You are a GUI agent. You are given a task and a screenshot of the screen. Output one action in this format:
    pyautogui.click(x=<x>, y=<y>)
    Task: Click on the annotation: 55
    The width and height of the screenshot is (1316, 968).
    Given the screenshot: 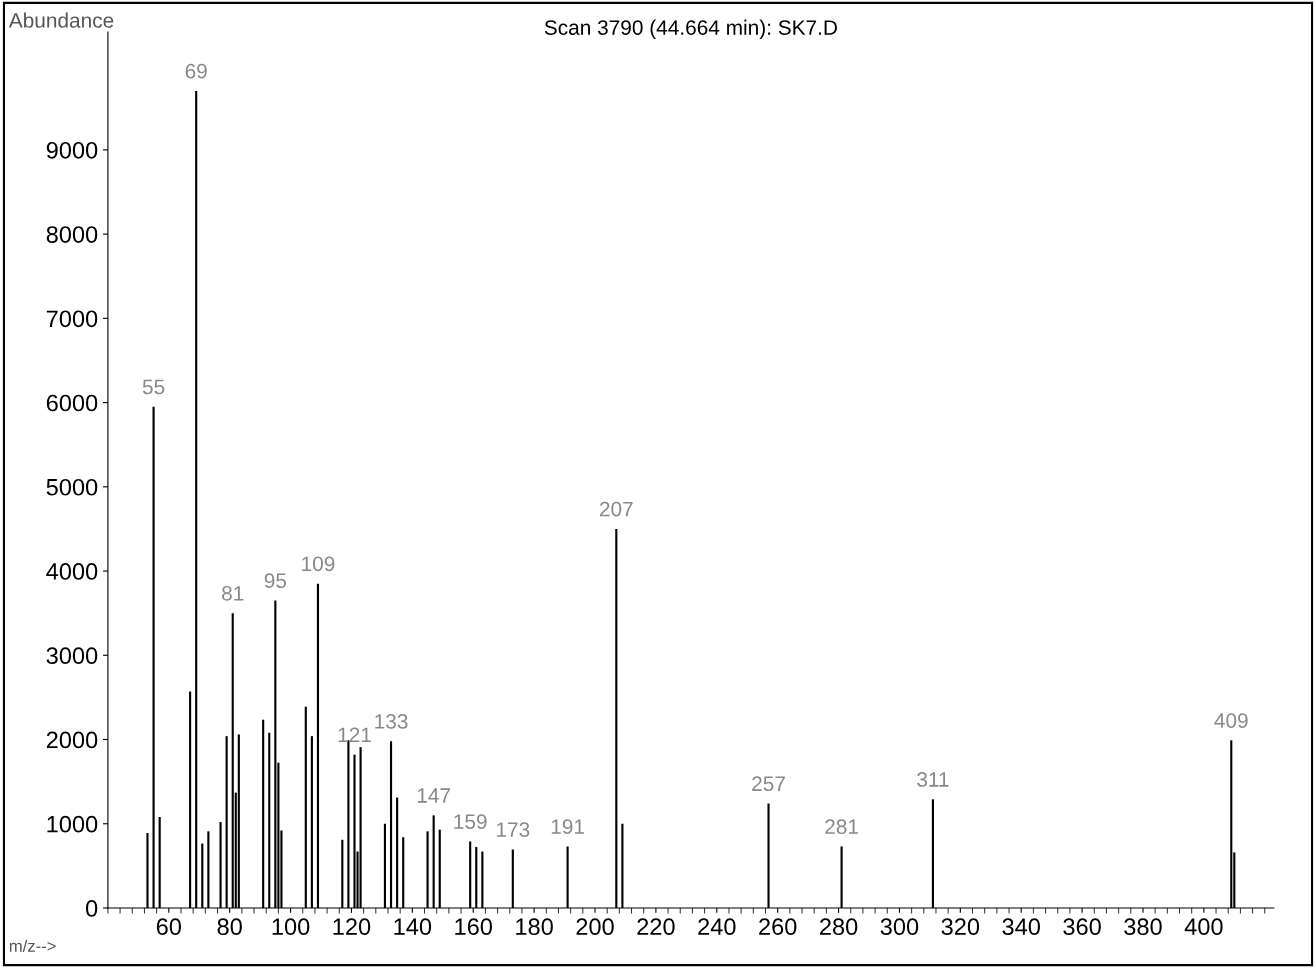 What is the action you would take?
    pyautogui.click(x=153, y=387)
    